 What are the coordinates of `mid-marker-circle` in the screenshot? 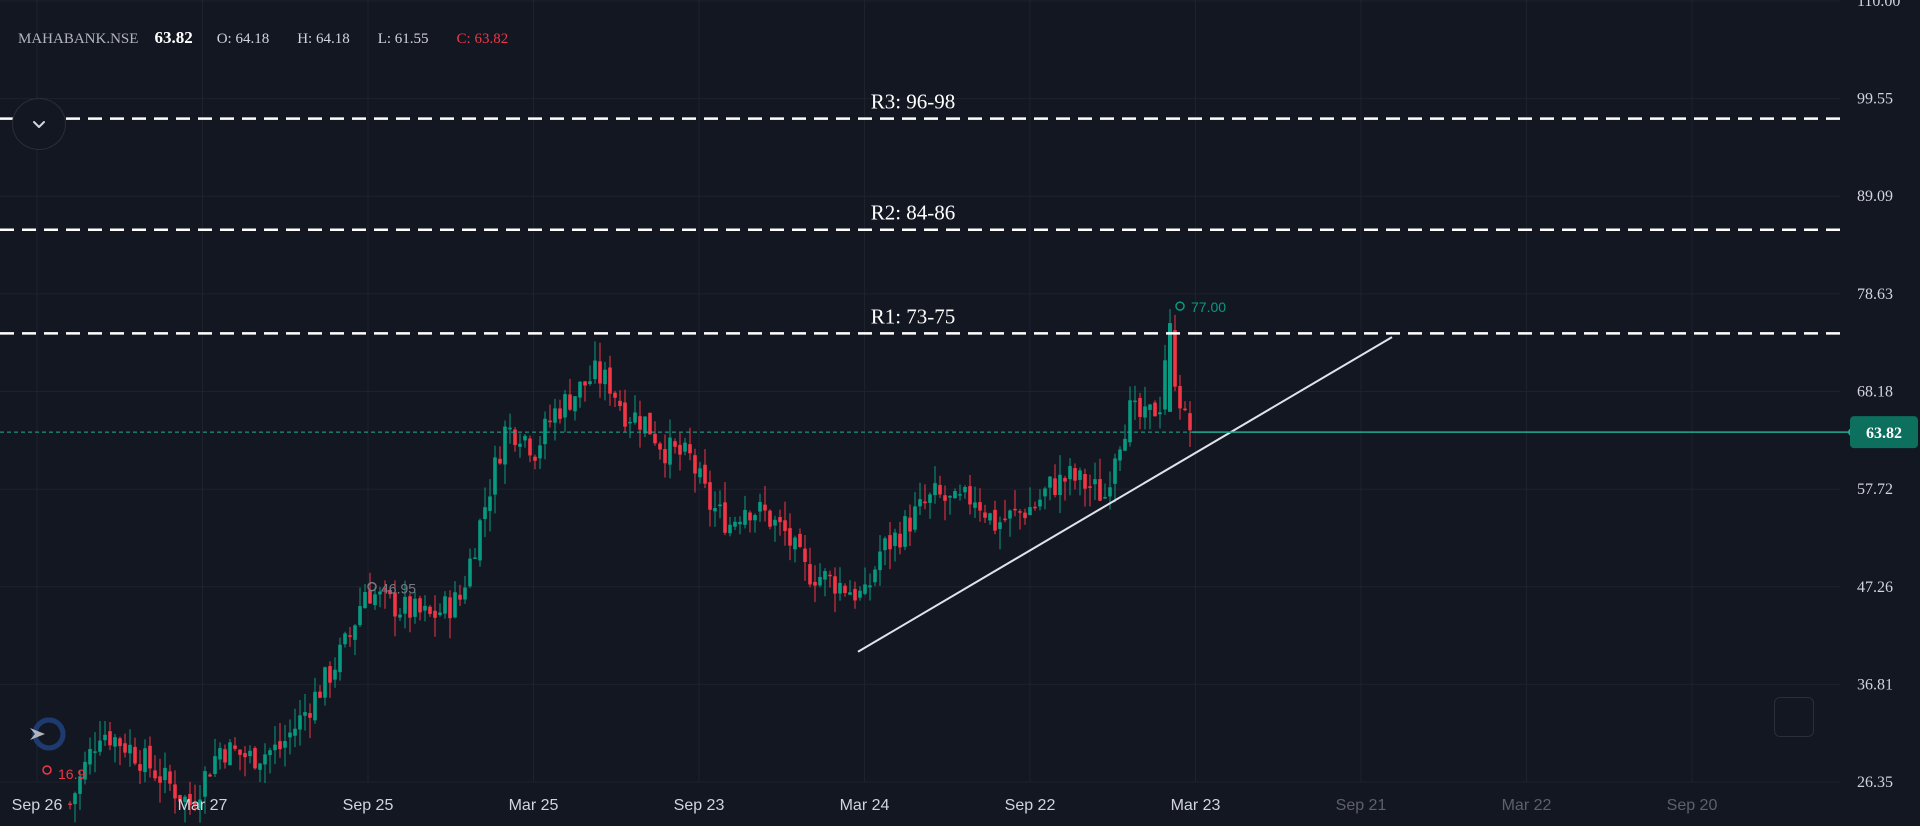 It's located at (372, 586).